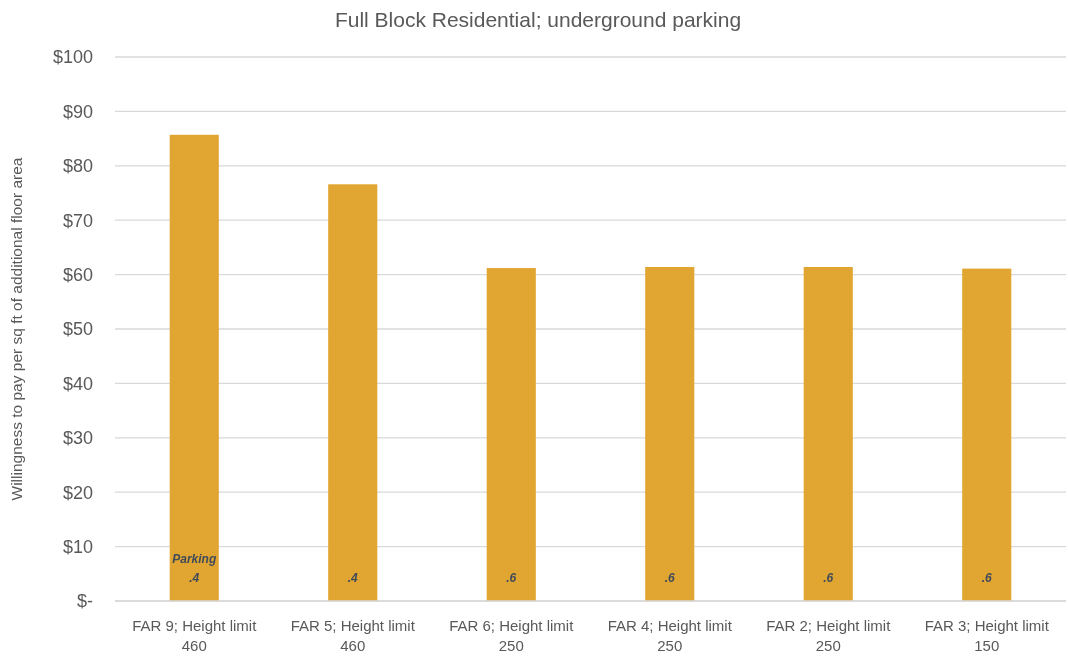 The image size is (1068, 658). What do you see at coordinates (195, 635) in the screenshot?
I see `x-tick-label: FAR 9; Height limit 460` at bounding box center [195, 635].